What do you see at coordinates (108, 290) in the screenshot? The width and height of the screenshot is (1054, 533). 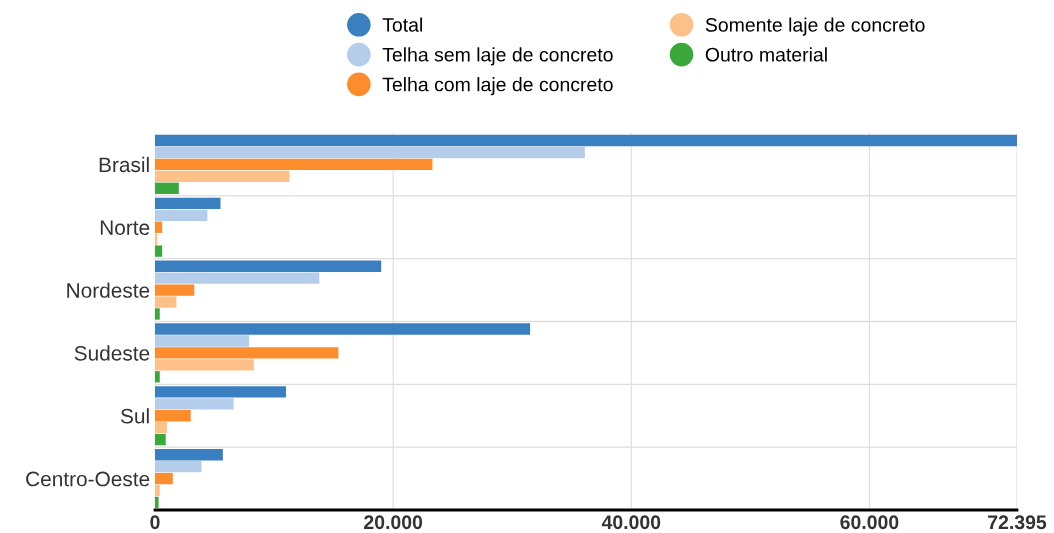 I see `y-tick-label: Nordeste` at bounding box center [108, 290].